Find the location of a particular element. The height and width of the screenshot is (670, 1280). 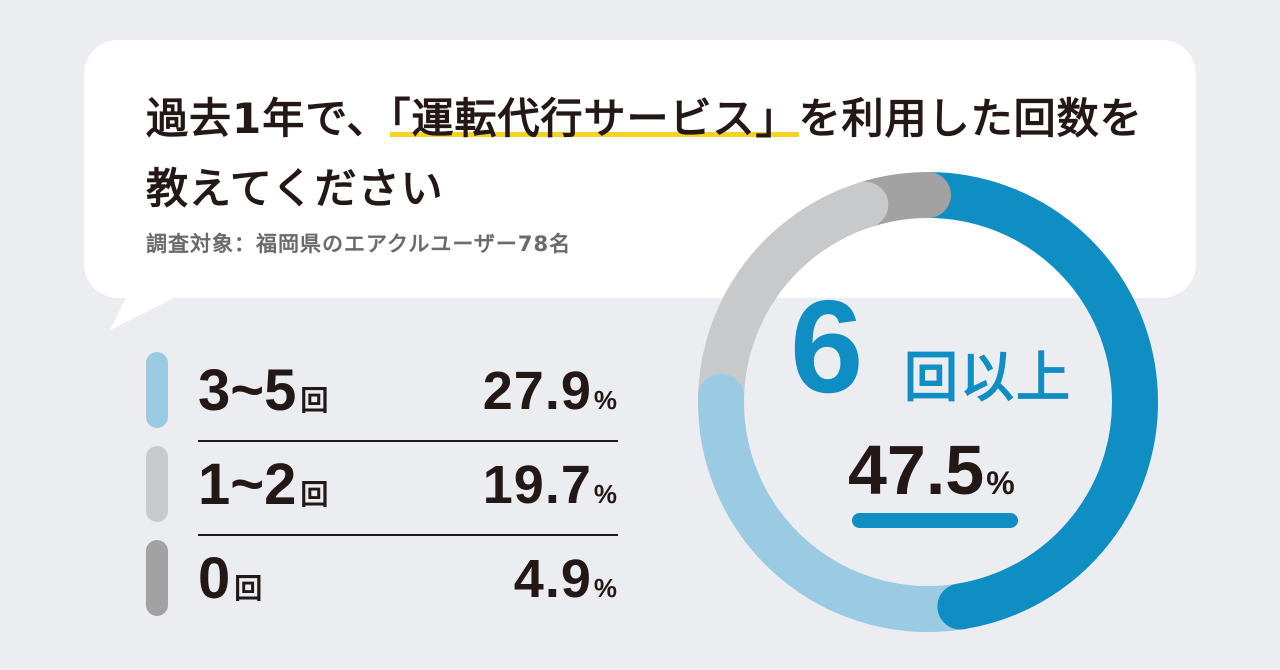

legend-value: 27.9% is located at coordinates (550, 391).